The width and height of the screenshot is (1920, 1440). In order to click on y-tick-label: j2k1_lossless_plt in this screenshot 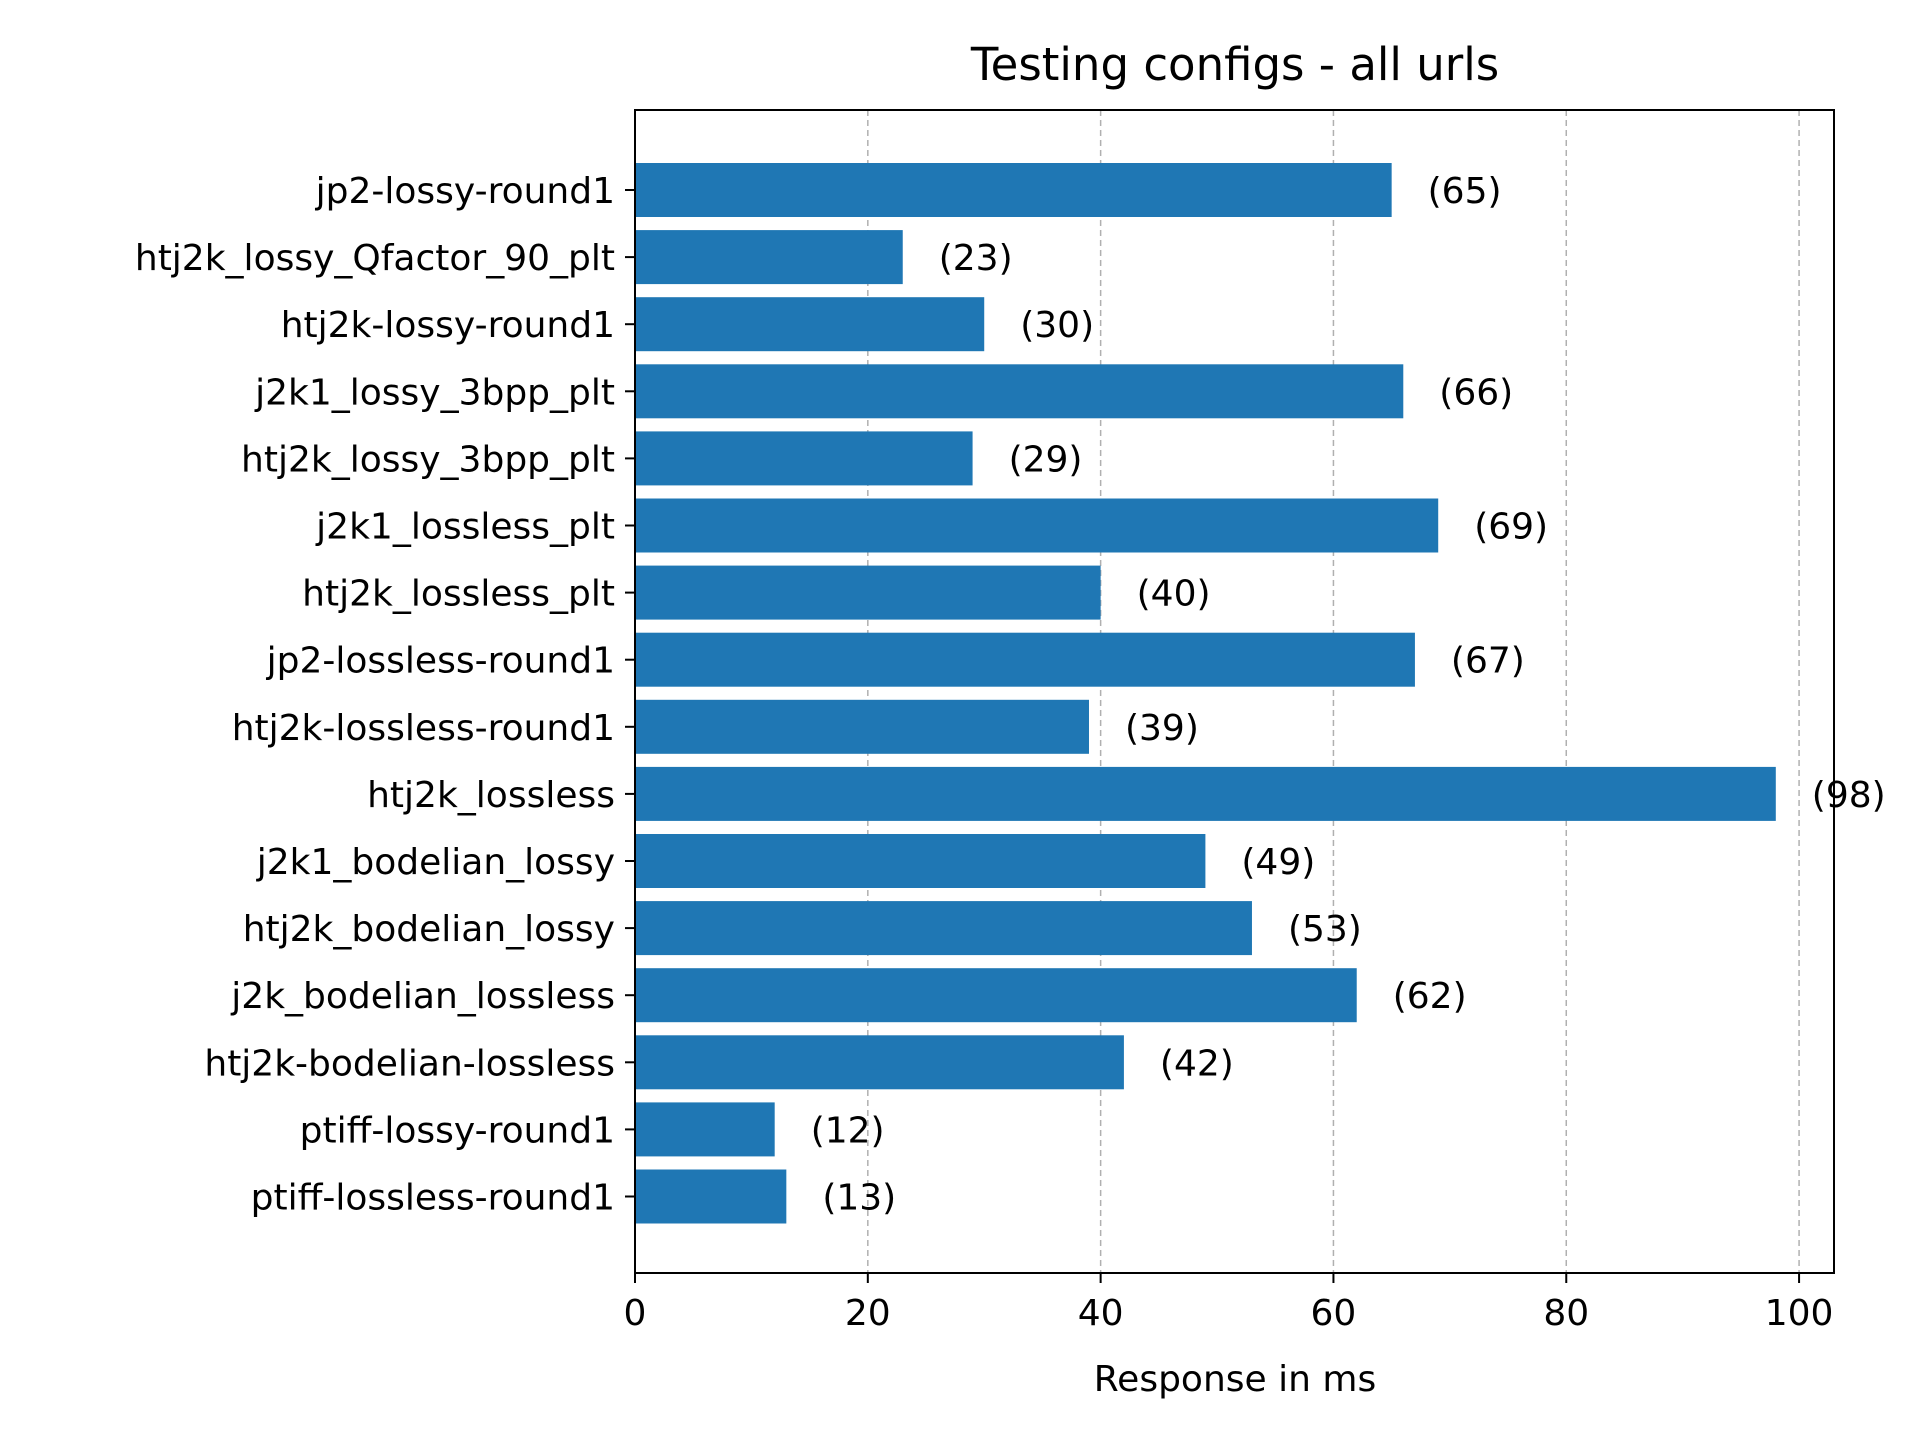, I will do `click(465, 527)`.